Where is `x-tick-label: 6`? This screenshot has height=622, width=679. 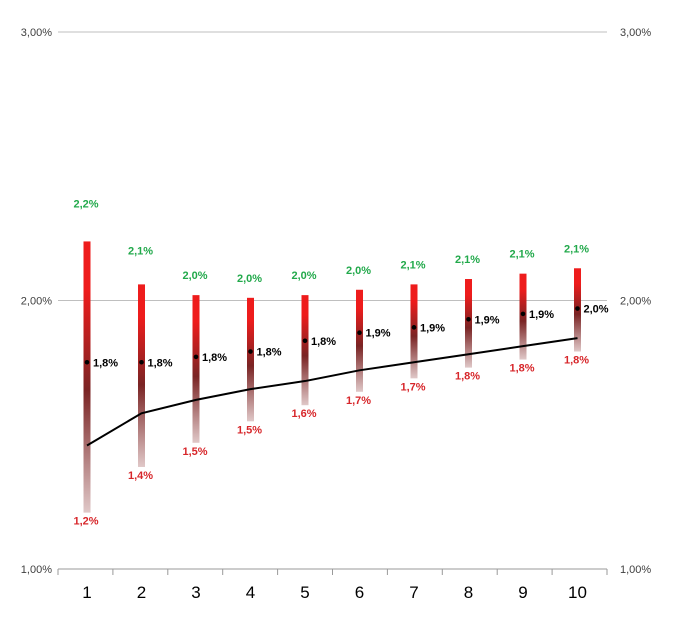
x-tick-label: 6 is located at coordinates (359, 592).